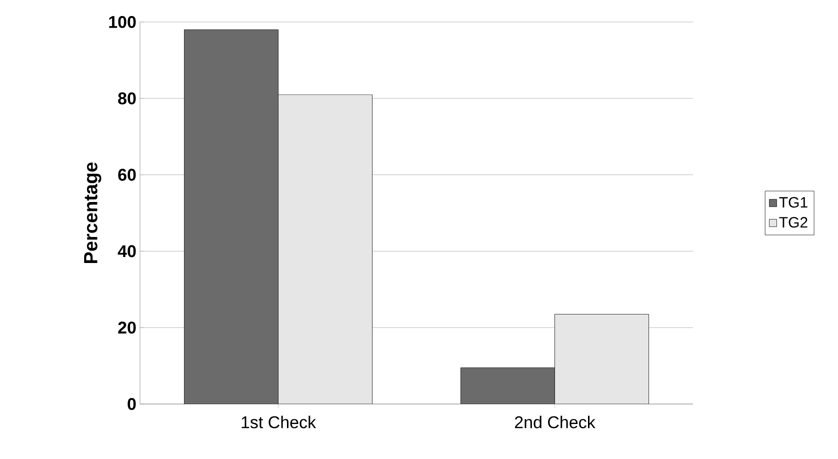  I want to click on y-tick-label: 60, so click(127, 174).